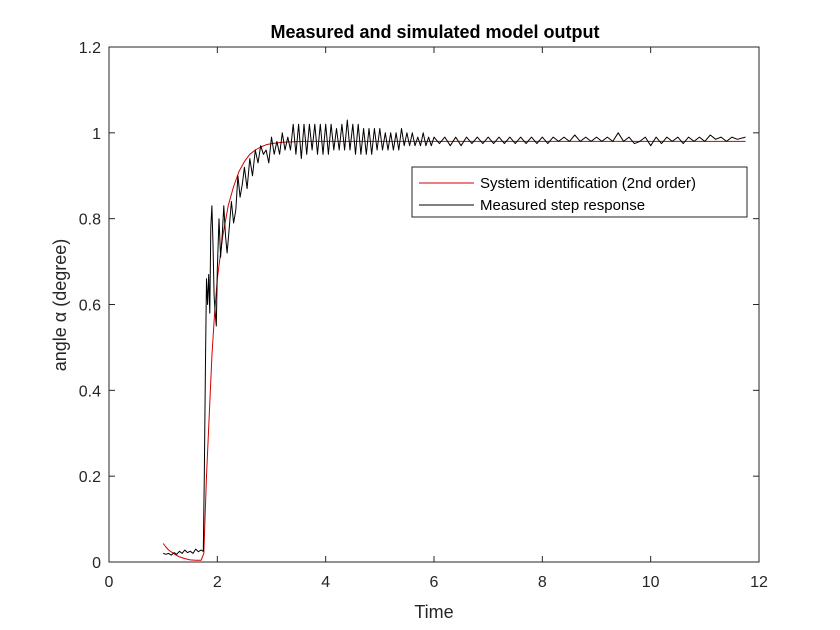 The width and height of the screenshot is (840, 630). I want to click on x-tick-label: 0, so click(109, 582).